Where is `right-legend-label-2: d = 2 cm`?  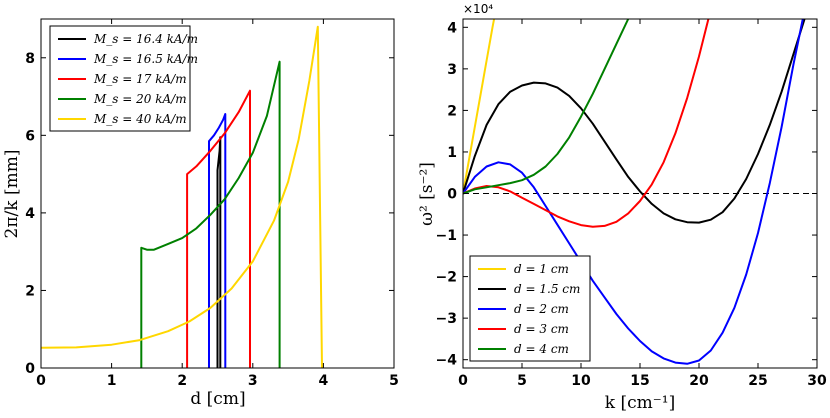
right-legend-label-2: d = 2 cm is located at coordinates (541, 309).